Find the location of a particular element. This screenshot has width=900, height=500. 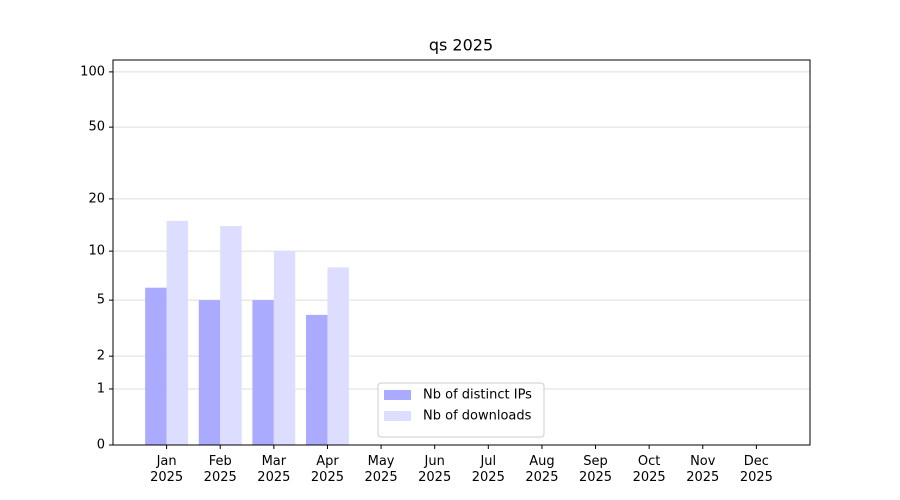

y-tick-label: 2 is located at coordinates (101, 356).